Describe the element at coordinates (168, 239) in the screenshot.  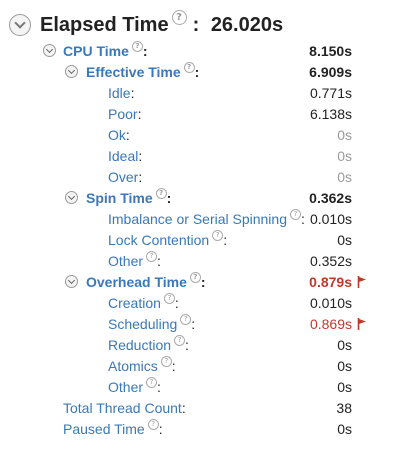
I see `metric-label: Lock Contention?:` at that location.